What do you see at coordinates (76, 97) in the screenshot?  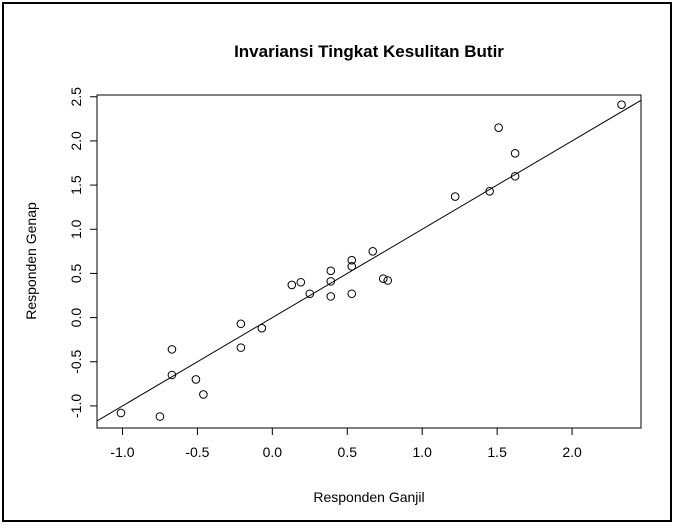 I see `y-tick-label: 2.5` at bounding box center [76, 97].